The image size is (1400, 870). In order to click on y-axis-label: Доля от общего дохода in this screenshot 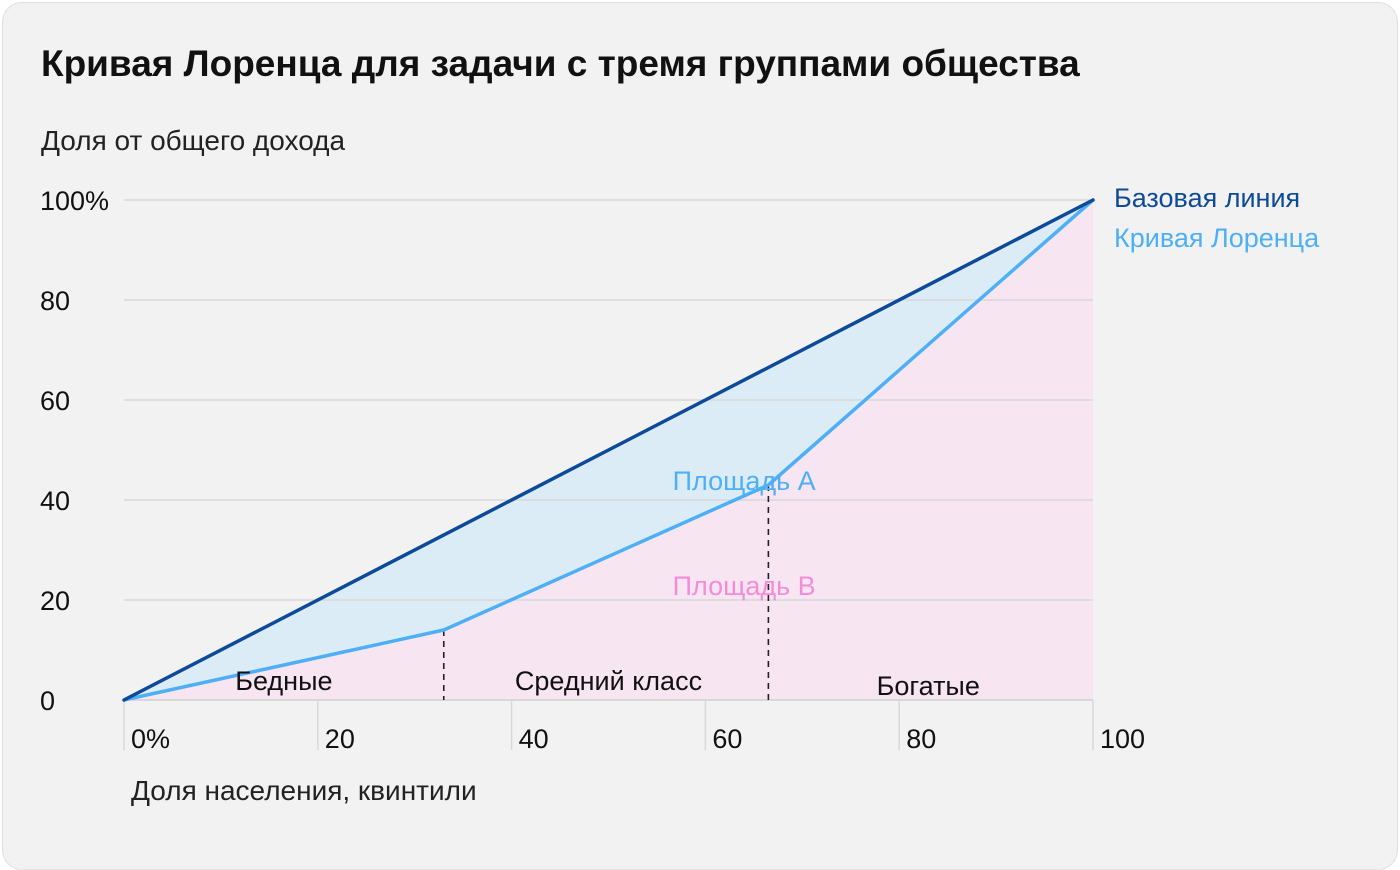, I will do `click(193, 140)`.